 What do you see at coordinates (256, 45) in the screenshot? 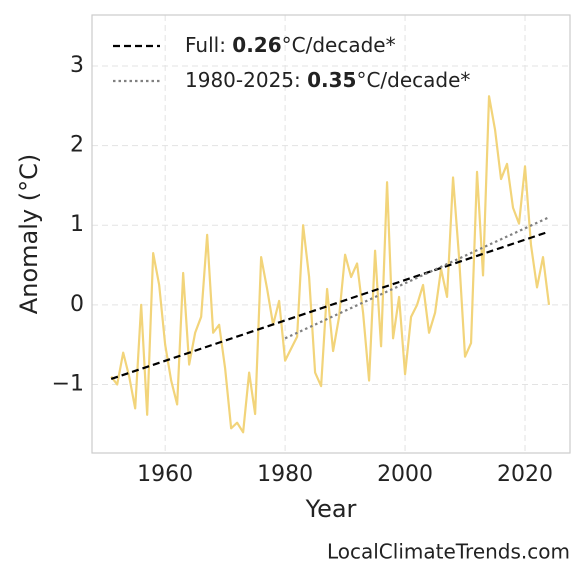
I see `legend-value: 0.26` at bounding box center [256, 45].